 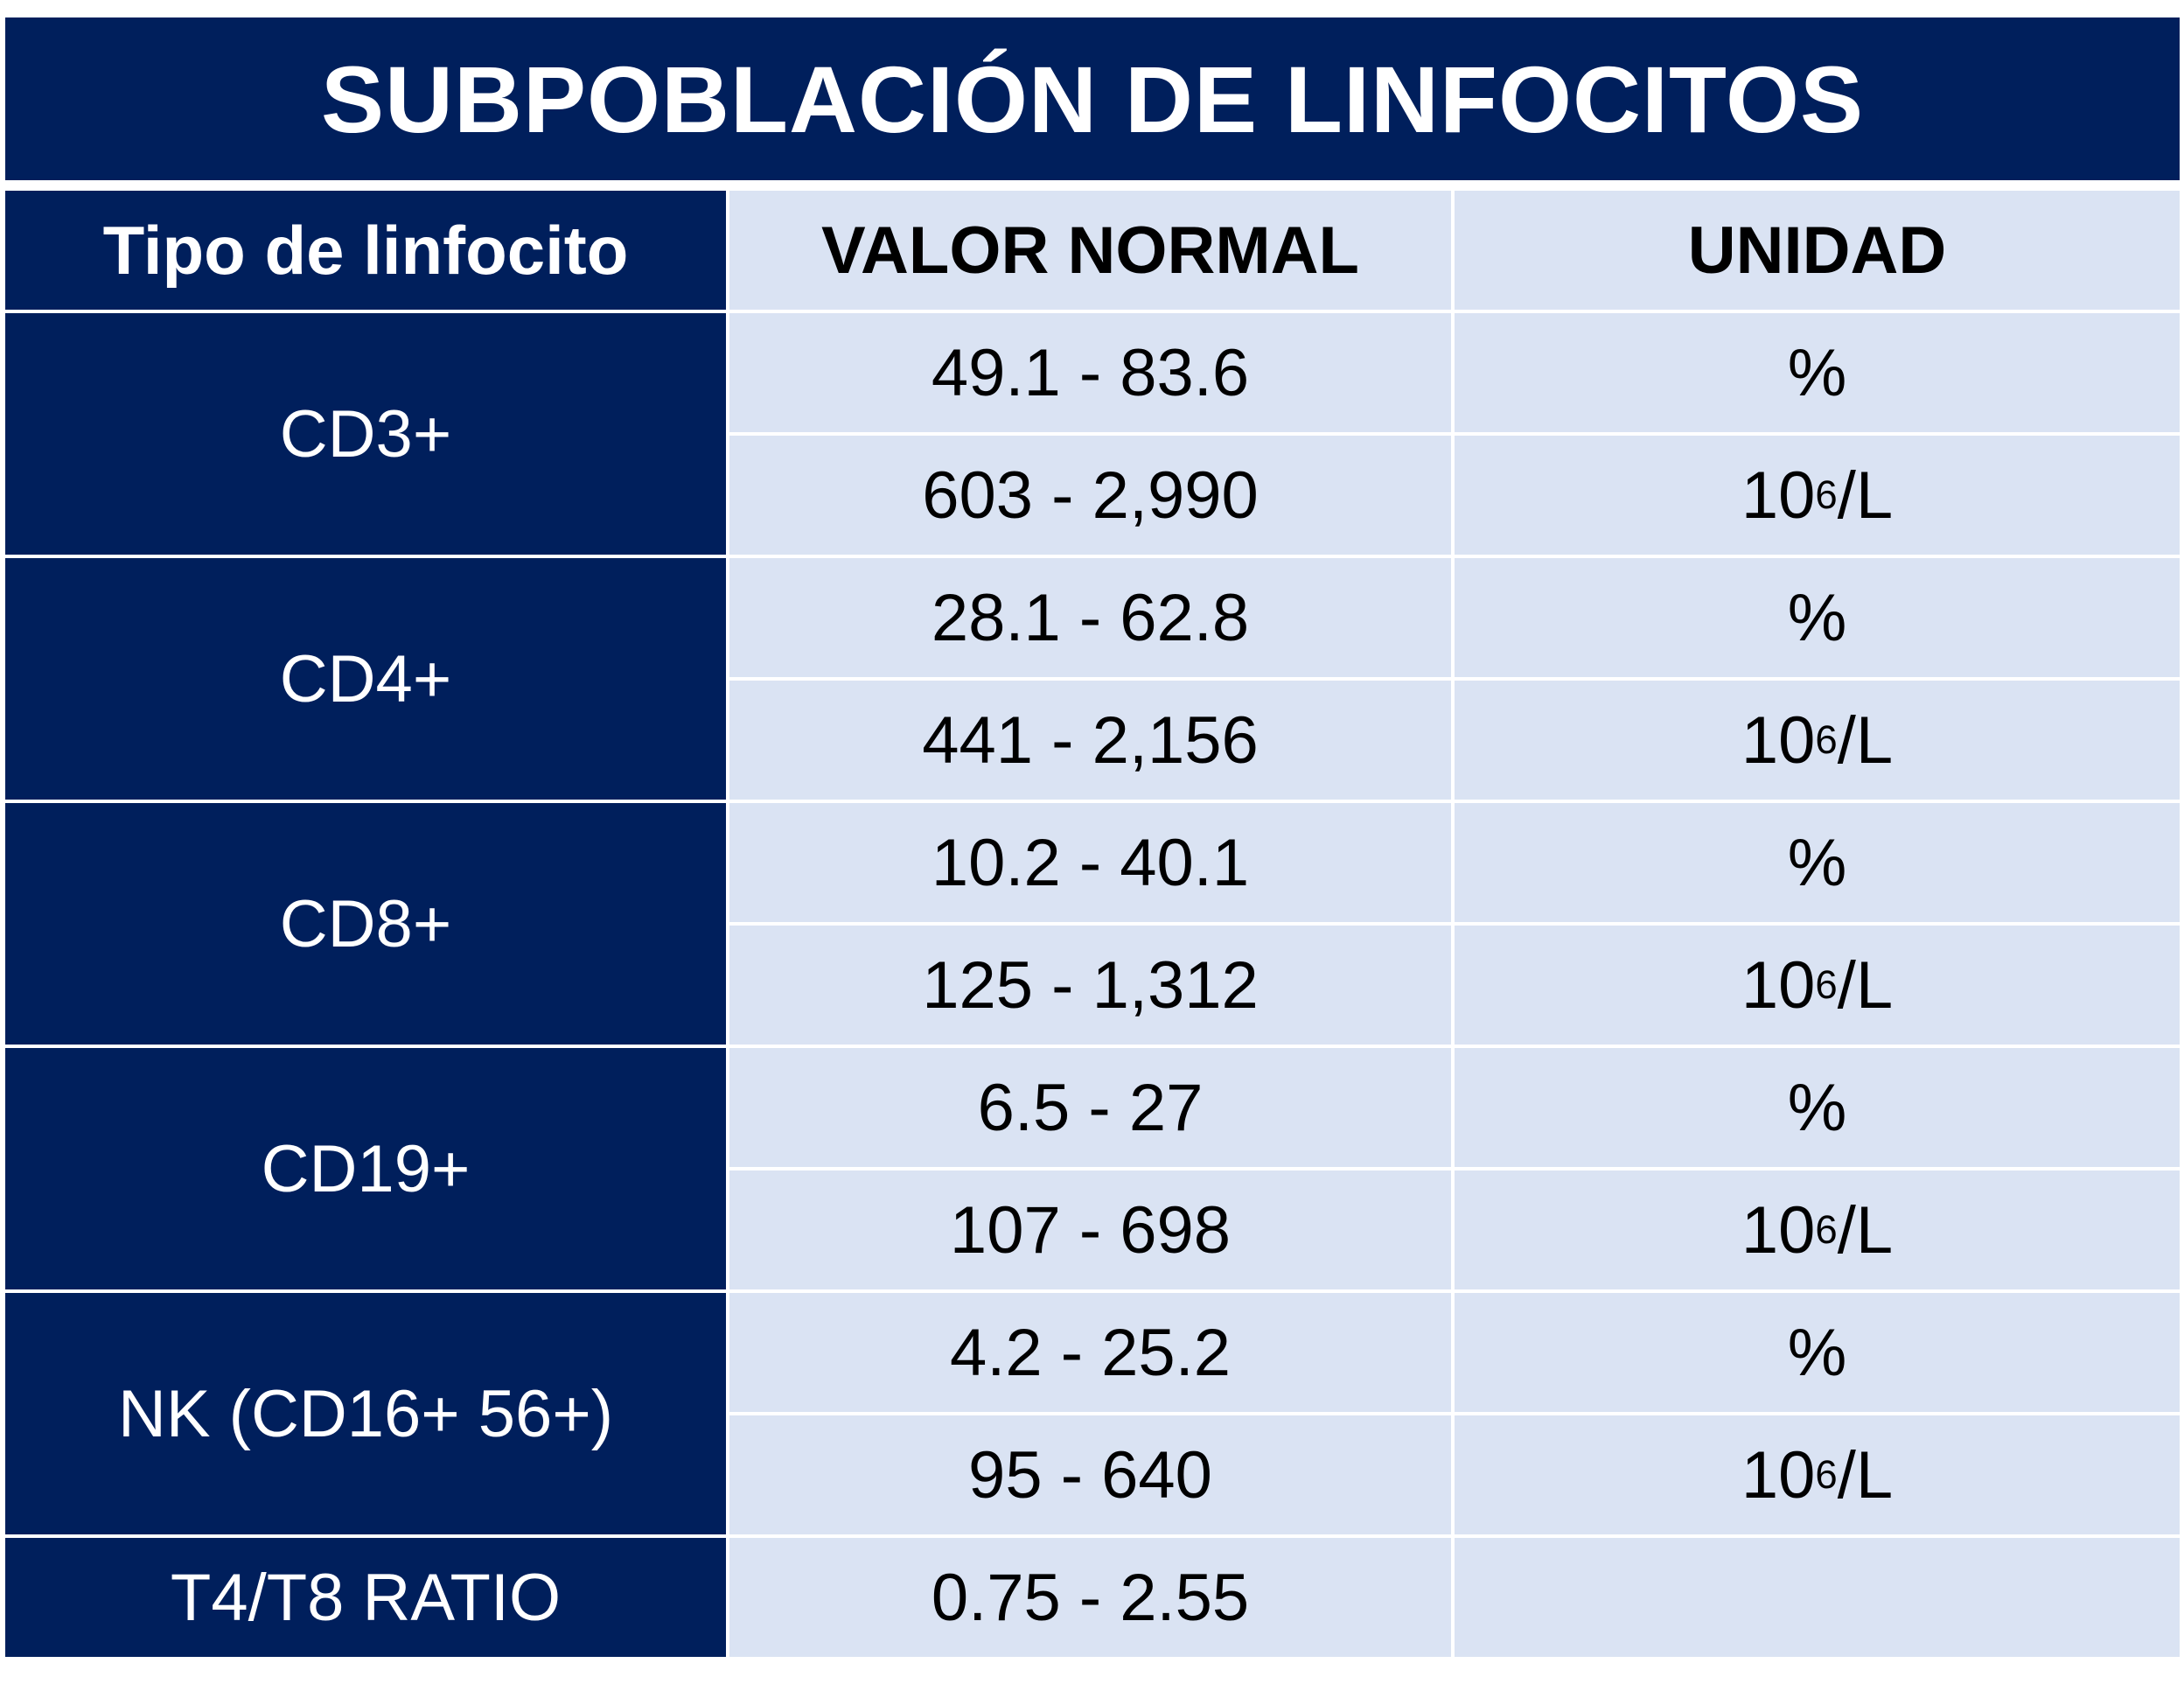 I want to click on value-cell: 28.1 - 62.8, so click(x=1090, y=617).